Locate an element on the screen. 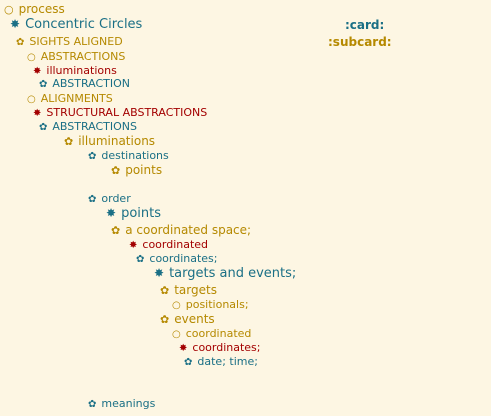  outline-heading: ○ coordinated is located at coordinates (211, 334).